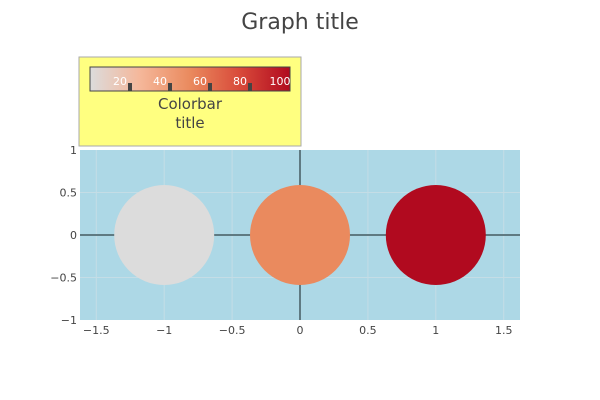 This screenshot has width=600, height=400. I want to click on y-tick-label: 1, so click(73, 150).